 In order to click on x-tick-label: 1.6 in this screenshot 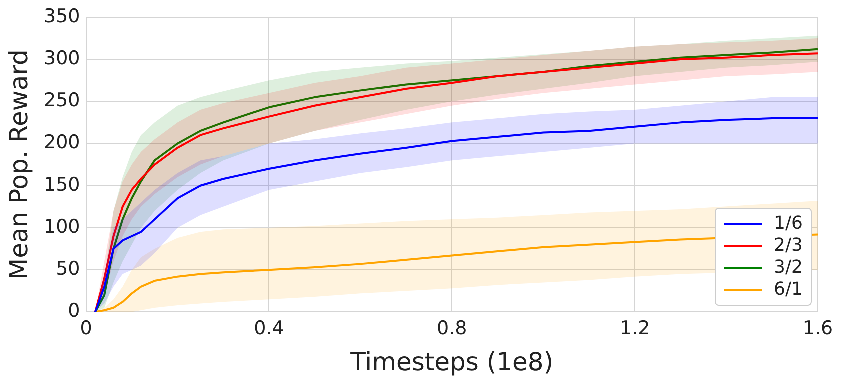, I will do `click(818, 329)`.